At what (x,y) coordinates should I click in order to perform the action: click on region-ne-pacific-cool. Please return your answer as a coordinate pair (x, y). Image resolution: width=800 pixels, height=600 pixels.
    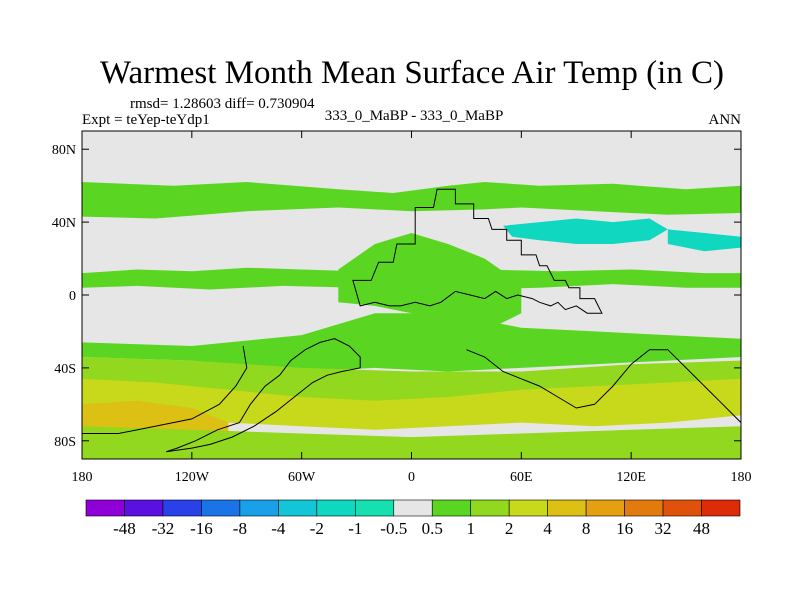
    Looking at the image, I should click on (704, 240).